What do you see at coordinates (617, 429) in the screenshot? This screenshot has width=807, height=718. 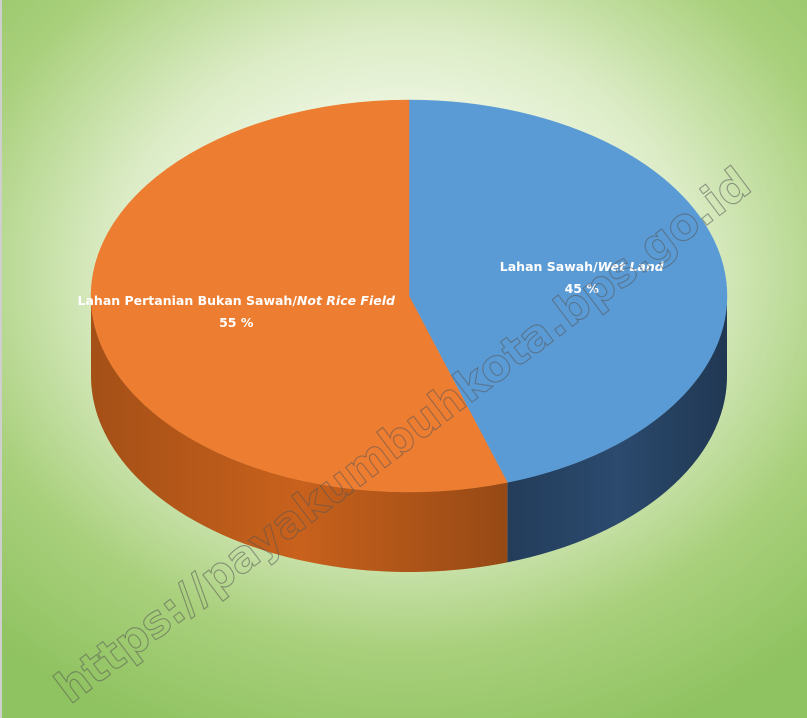 I see `pie-side-shading` at bounding box center [617, 429].